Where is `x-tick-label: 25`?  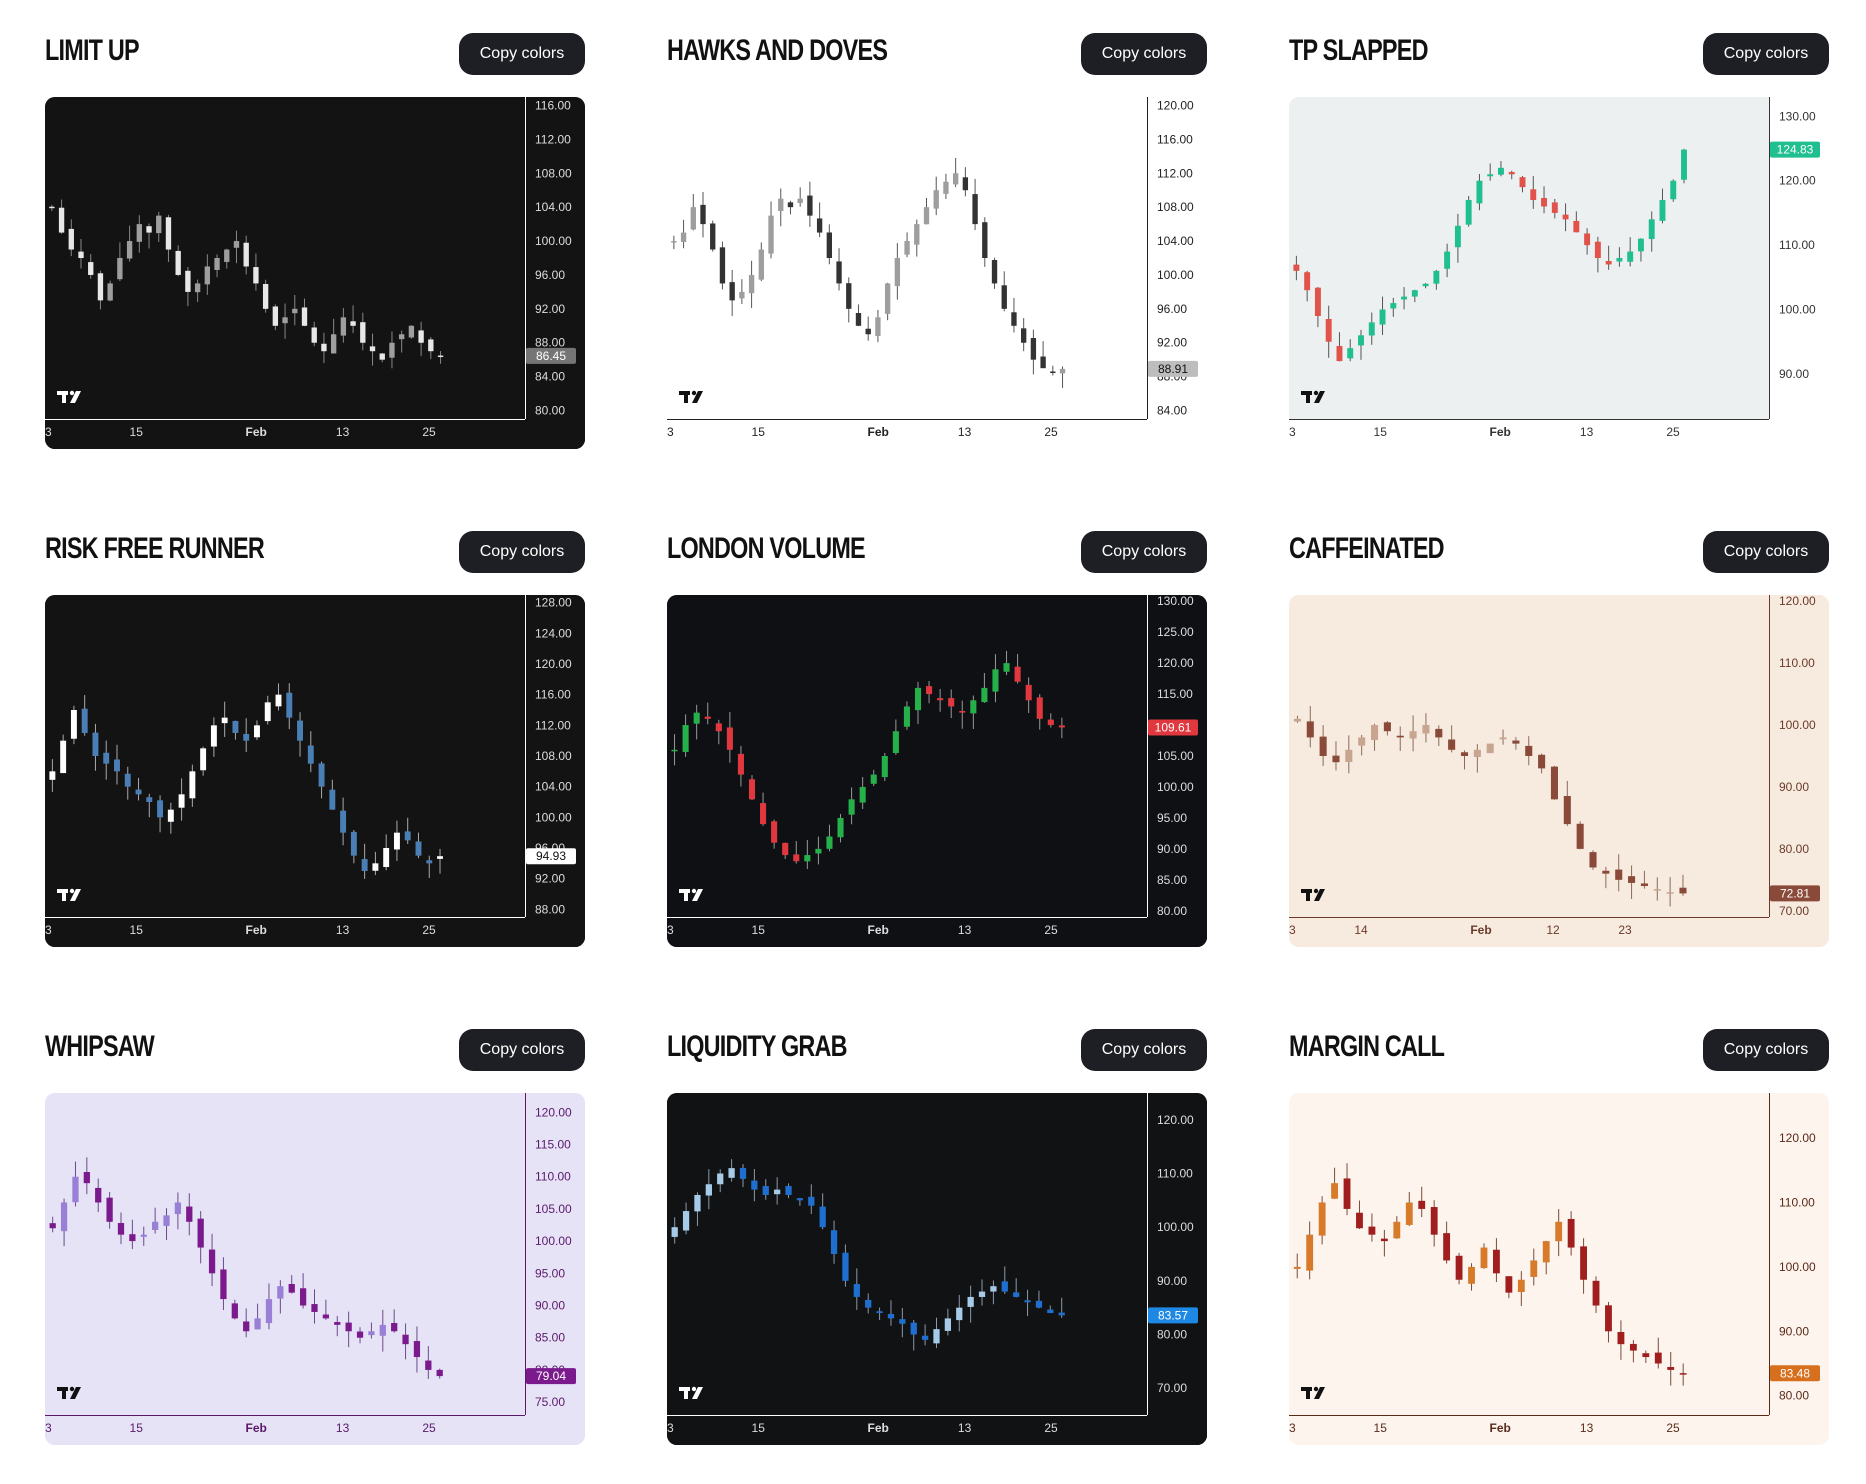 x-tick-label: 25 is located at coordinates (1051, 1428).